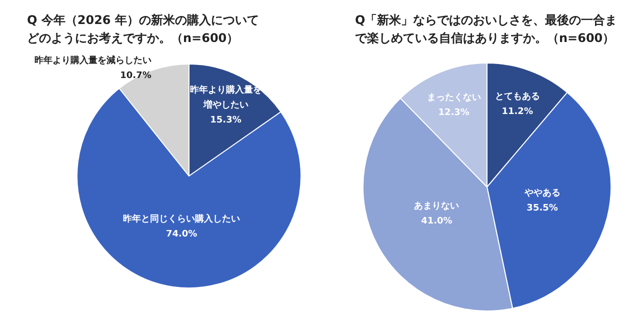  What do you see at coordinates (181, 218) in the screenshot?
I see `slice-label: 昨年と同じくらい購入したい` at bounding box center [181, 218].